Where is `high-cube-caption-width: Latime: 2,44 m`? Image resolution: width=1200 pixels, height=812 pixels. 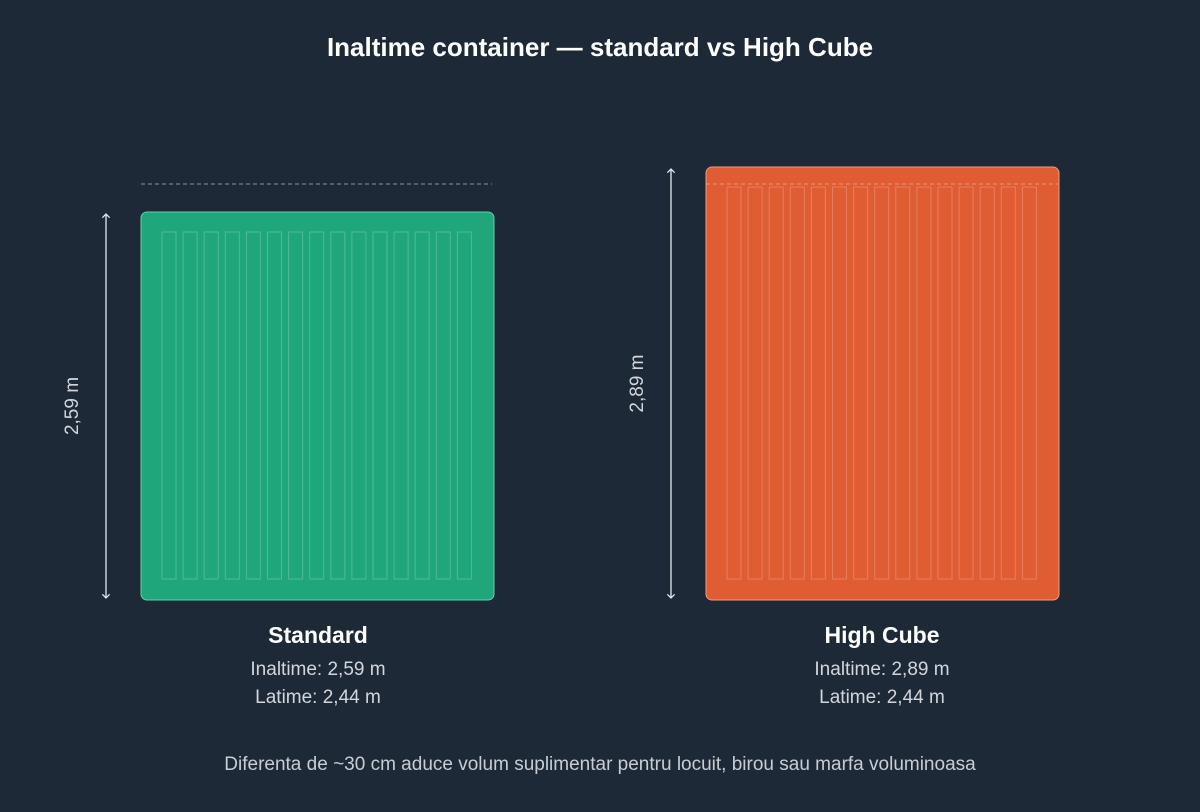
high-cube-caption-width: Latime: 2,44 m is located at coordinates (882, 697).